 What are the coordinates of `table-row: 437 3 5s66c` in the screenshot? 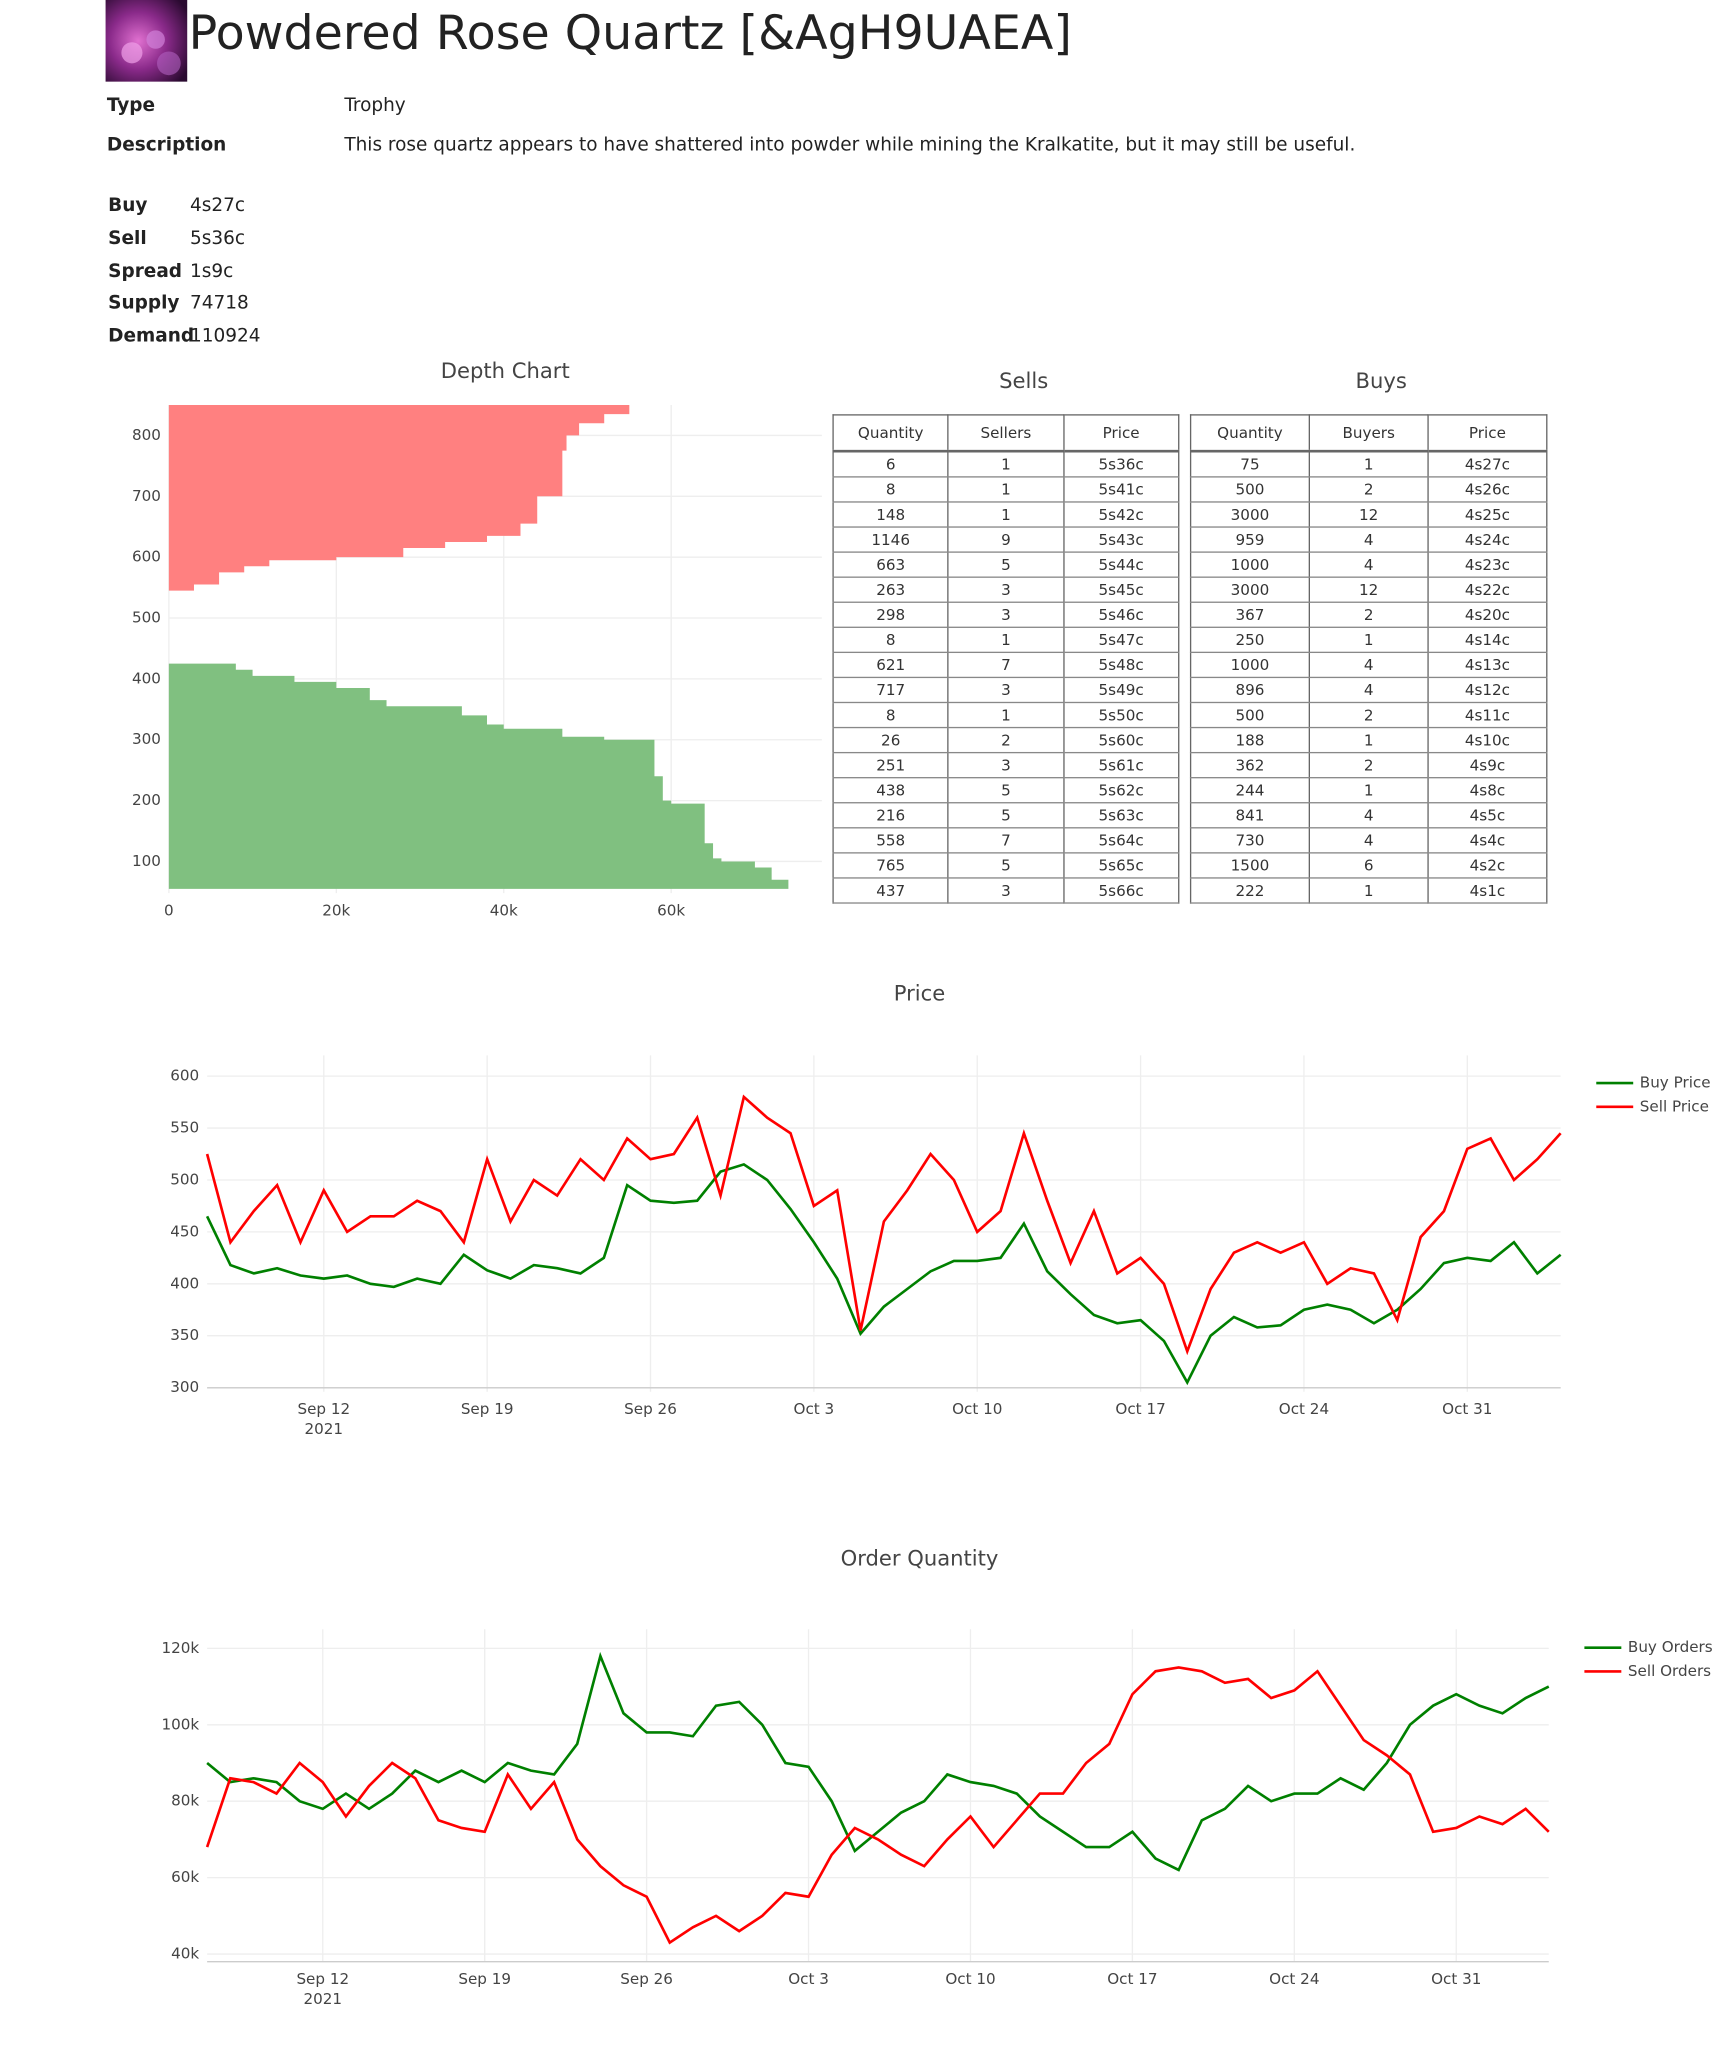 It's located at (1006, 890).